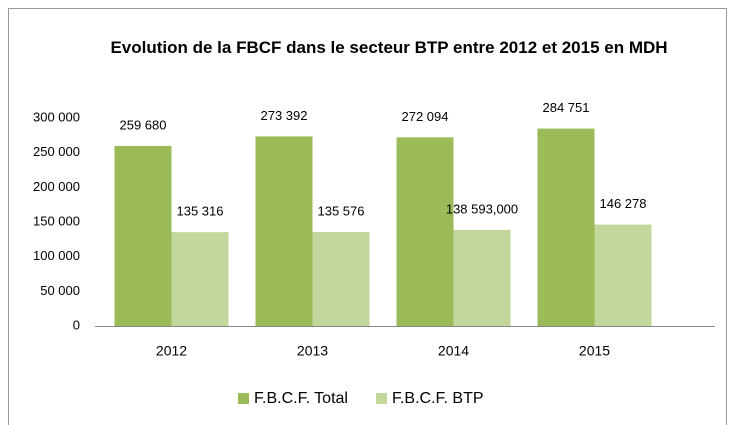  What do you see at coordinates (566, 107) in the screenshot?
I see `data-label: 284 751` at bounding box center [566, 107].